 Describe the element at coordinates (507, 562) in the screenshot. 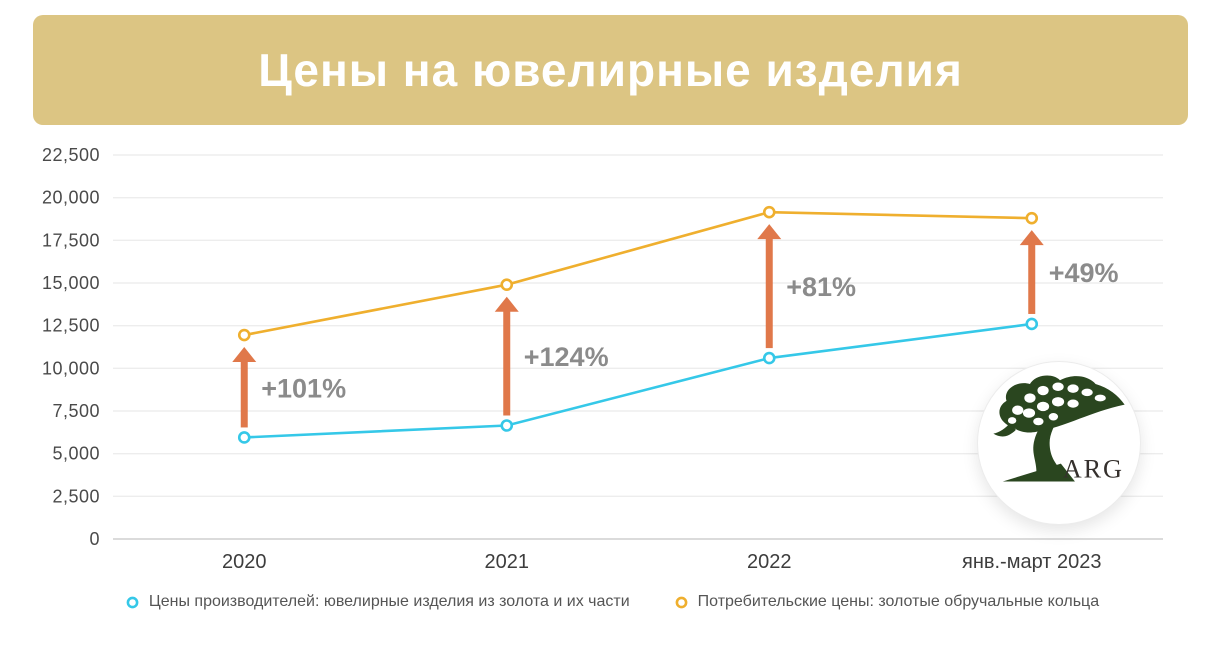

I see `x-axis-tick-label: 2021` at that location.